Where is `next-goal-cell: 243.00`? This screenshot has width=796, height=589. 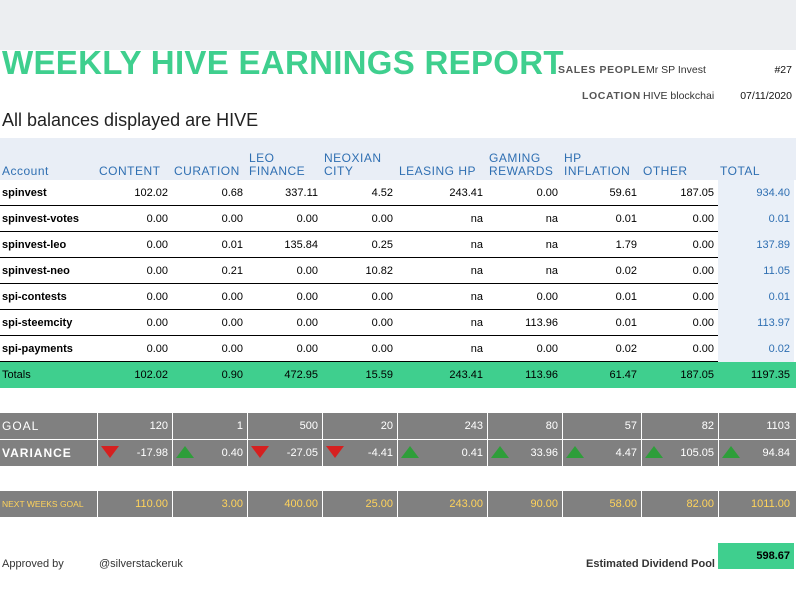 next-goal-cell: 243.00 is located at coordinates (466, 504).